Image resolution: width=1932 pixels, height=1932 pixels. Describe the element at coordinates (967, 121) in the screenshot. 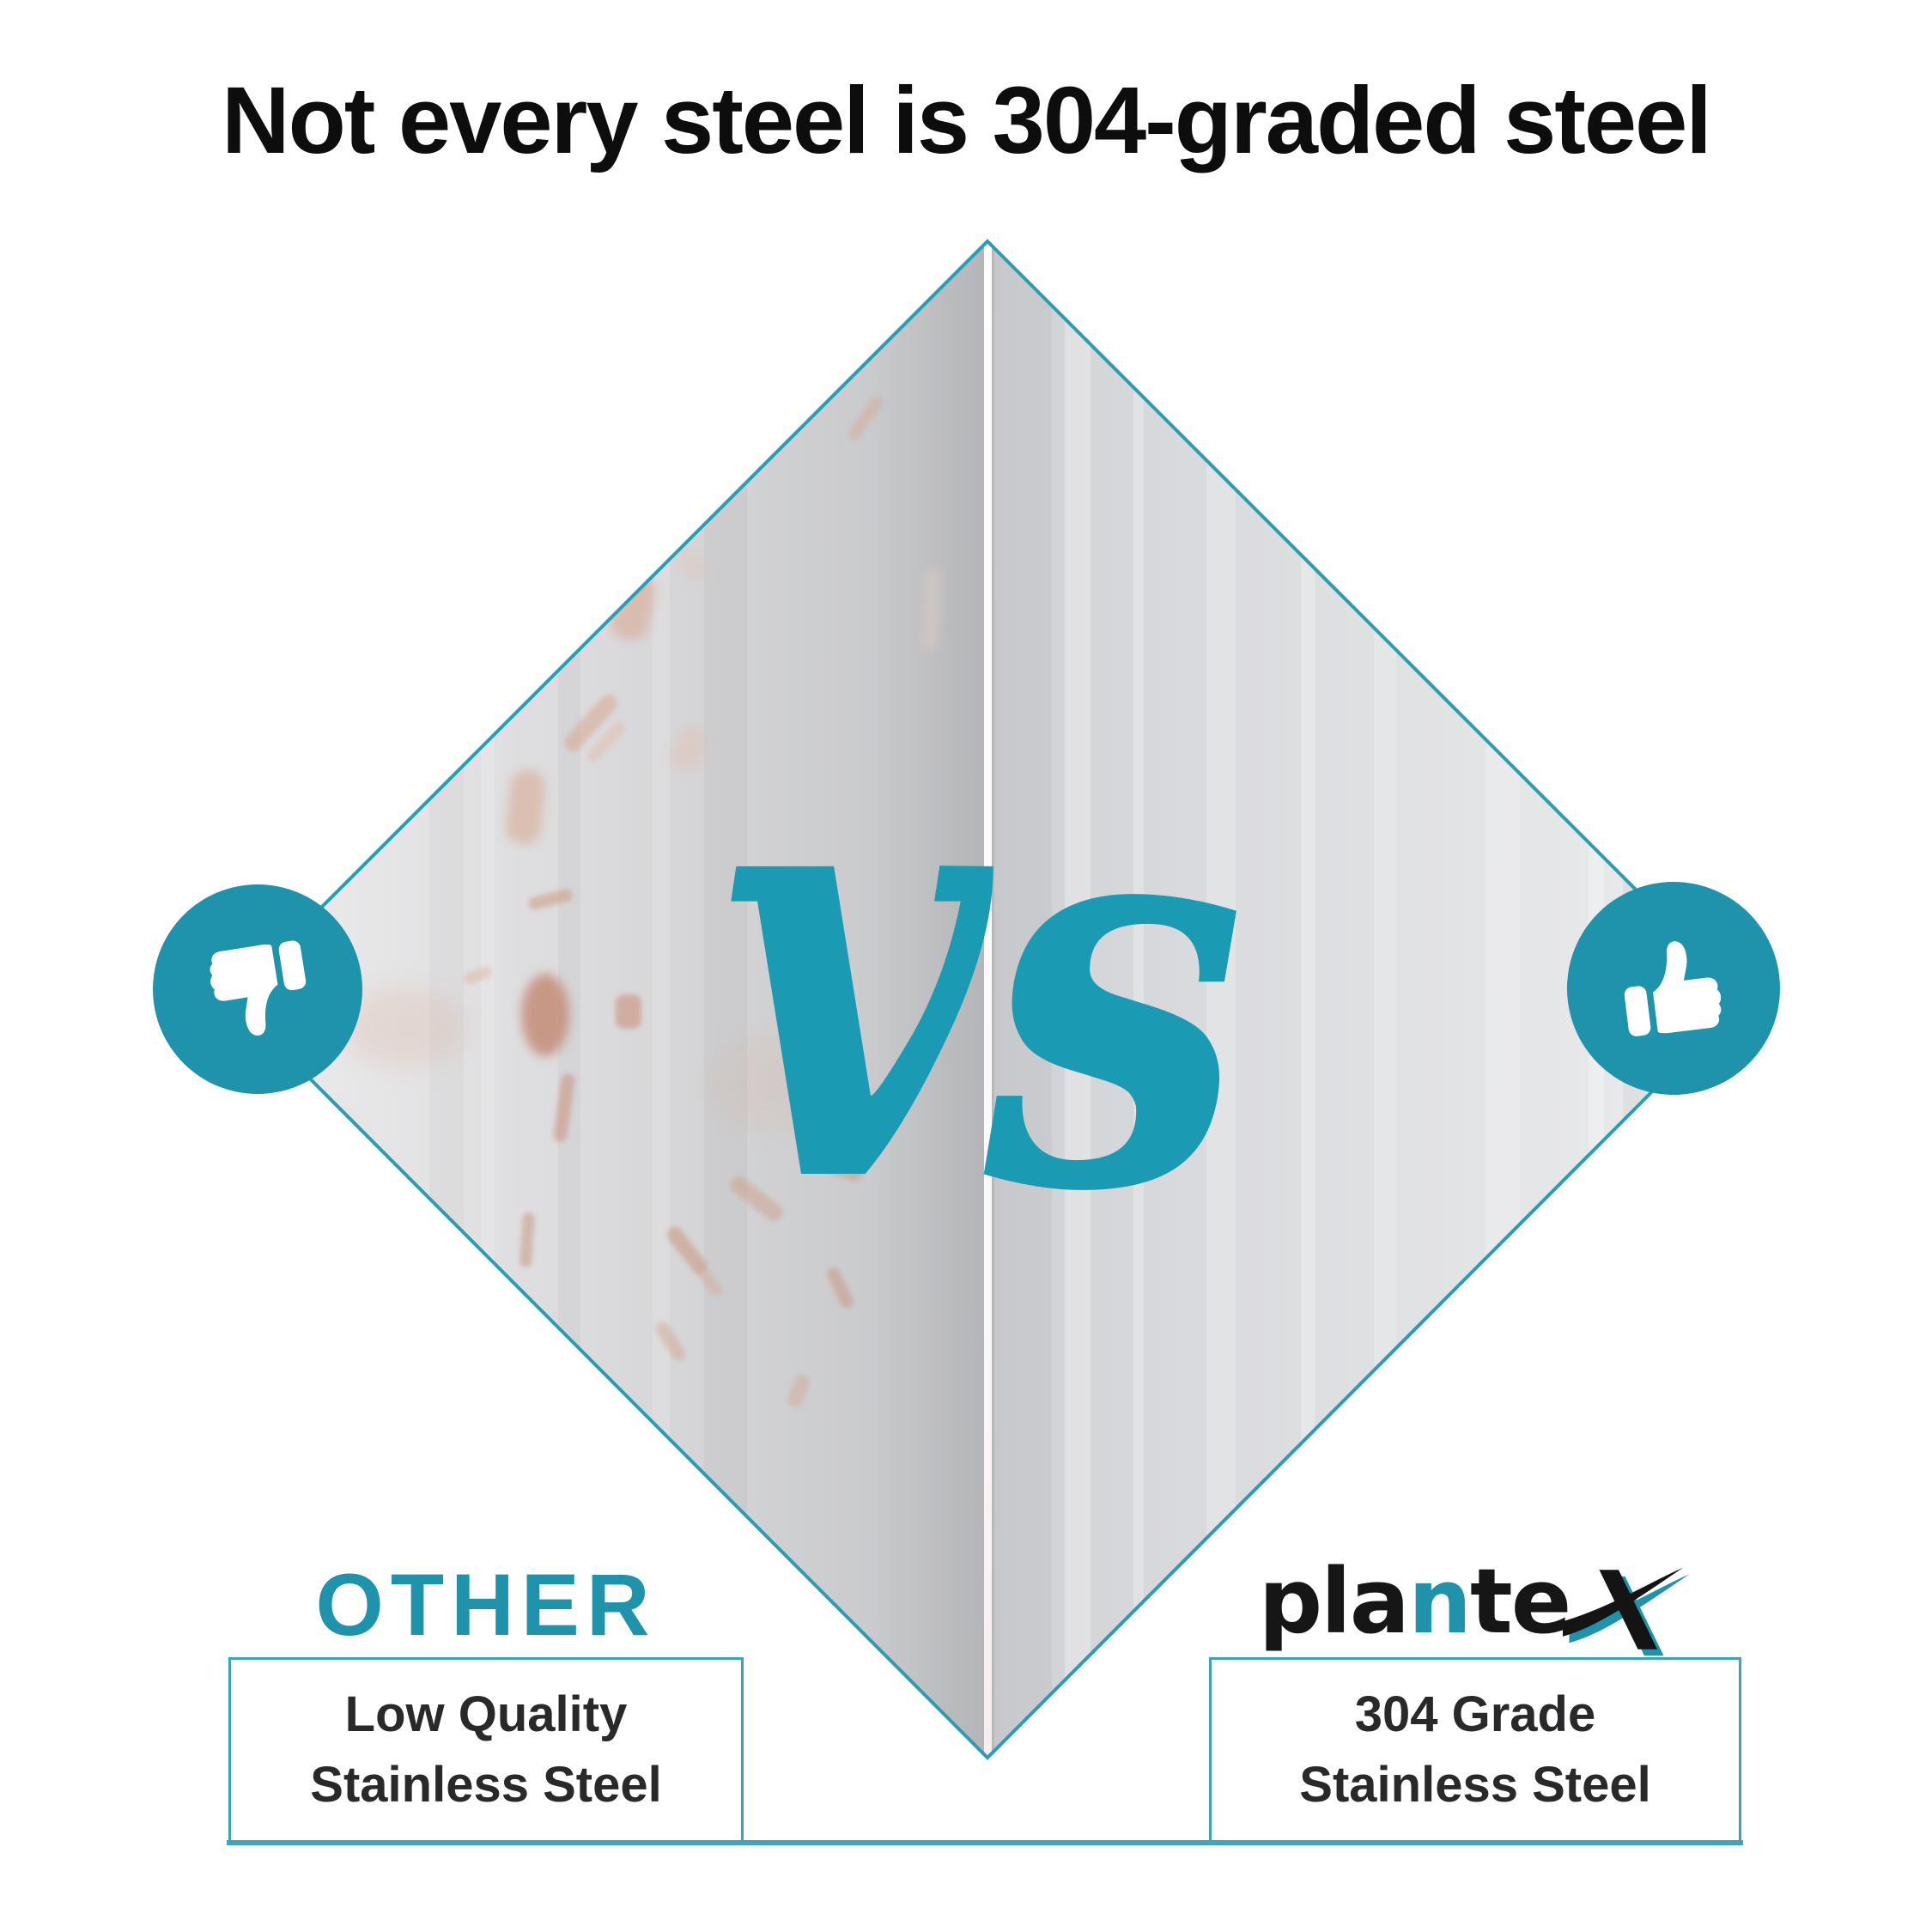

I see `page-title: Not every steel is 304-graded steel` at that location.